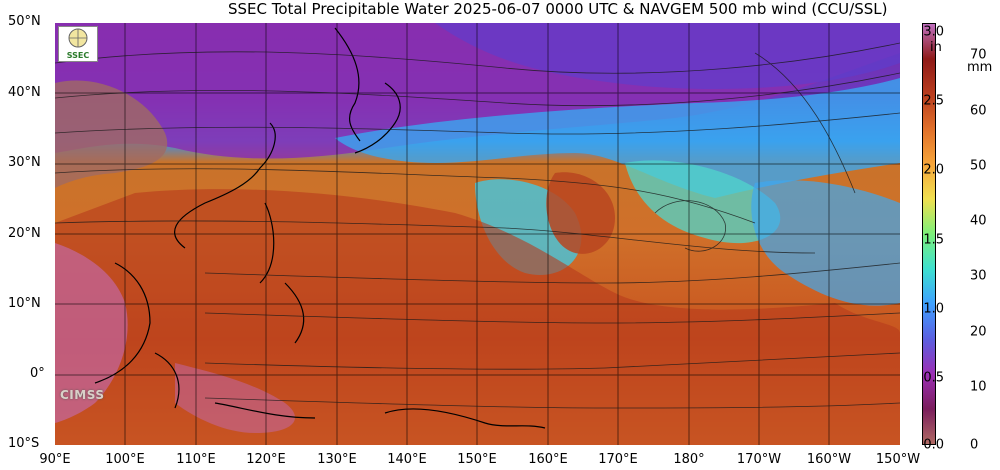 The width and height of the screenshot is (1000, 470). I want to click on colorbar-in-tick: 0.0, so click(933, 445).